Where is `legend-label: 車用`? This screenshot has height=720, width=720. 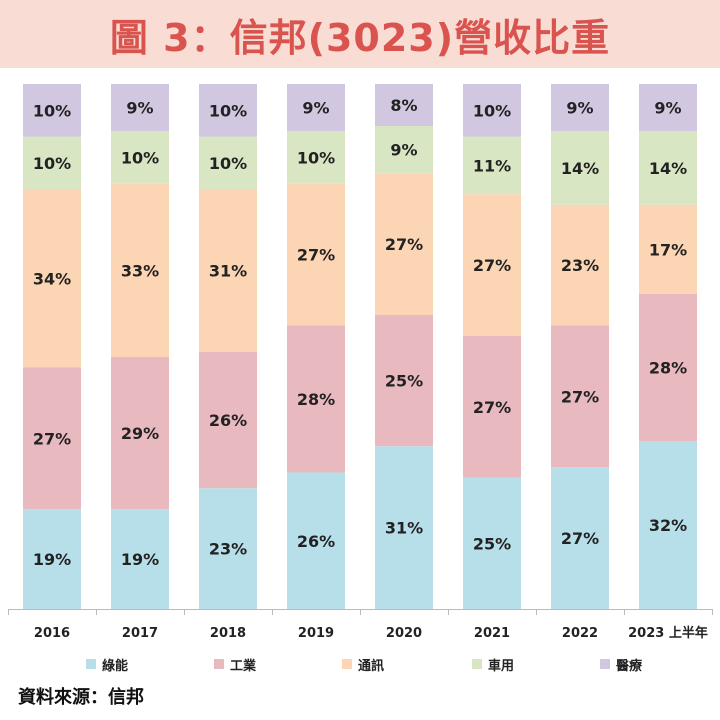
legend-label: 車用 is located at coordinates (501, 666).